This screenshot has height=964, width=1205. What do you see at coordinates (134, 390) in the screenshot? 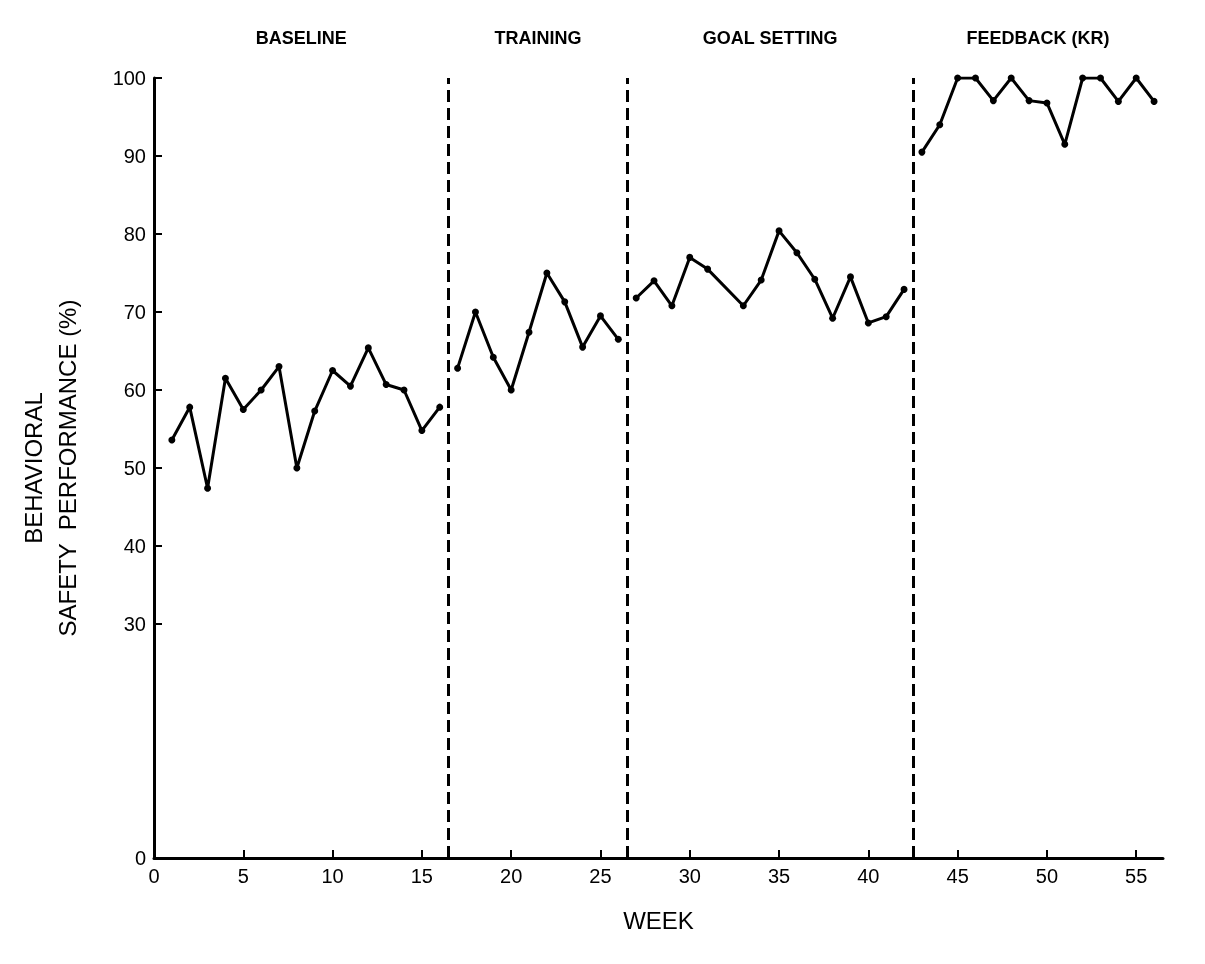
I see `y-tick-label: 60` at bounding box center [134, 390].